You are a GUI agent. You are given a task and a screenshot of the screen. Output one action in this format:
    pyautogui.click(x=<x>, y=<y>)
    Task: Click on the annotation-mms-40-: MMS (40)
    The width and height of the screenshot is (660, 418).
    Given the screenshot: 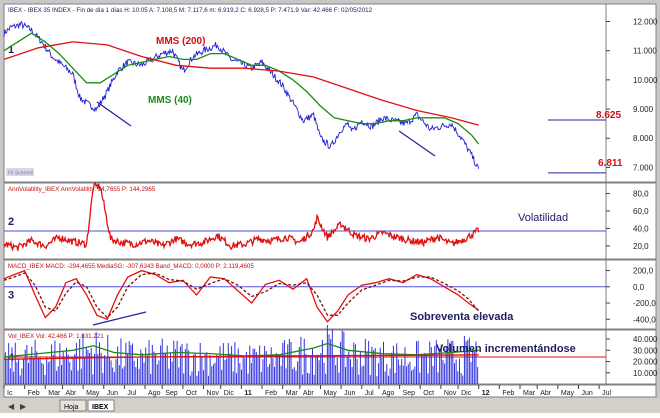 What is the action you would take?
    pyautogui.click(x=170, y=100)
    